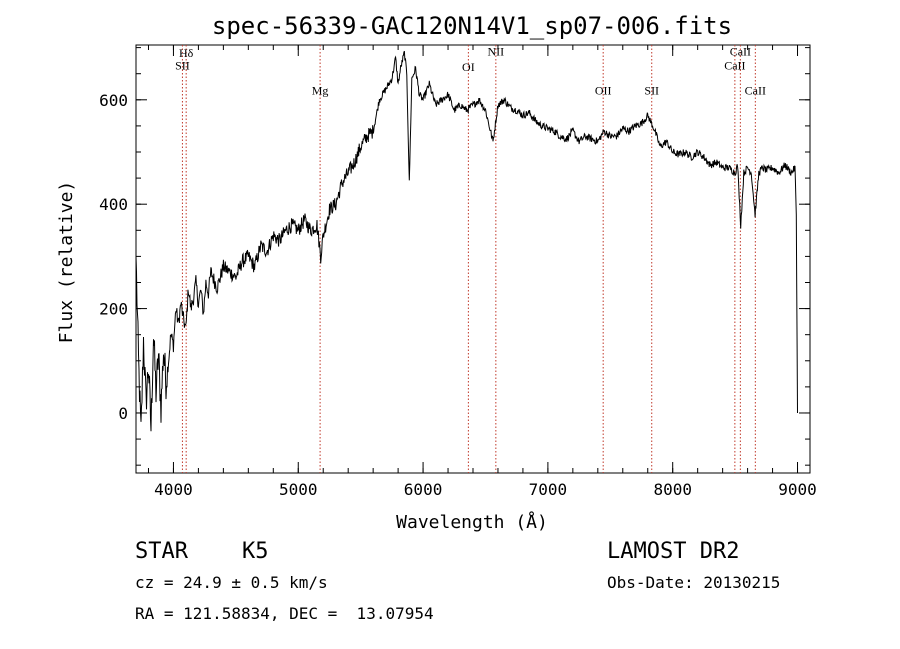 The height and width of the screenshot is (649, 900). I want to click on y-tick-label: 600, so click(113, 100).